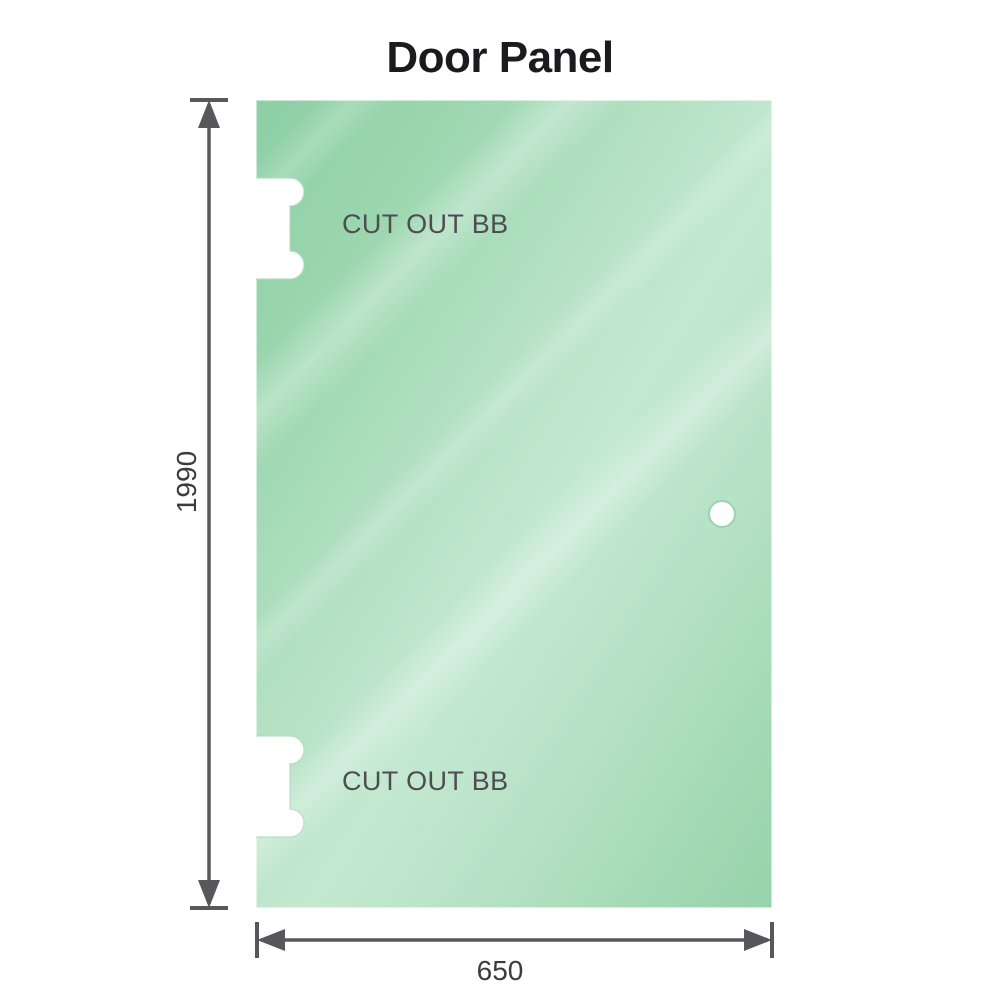  What do you see at coordinates (500, 57) in the screenshot?
I see `page-title: Door Panel` at bounding box center [500, 57].